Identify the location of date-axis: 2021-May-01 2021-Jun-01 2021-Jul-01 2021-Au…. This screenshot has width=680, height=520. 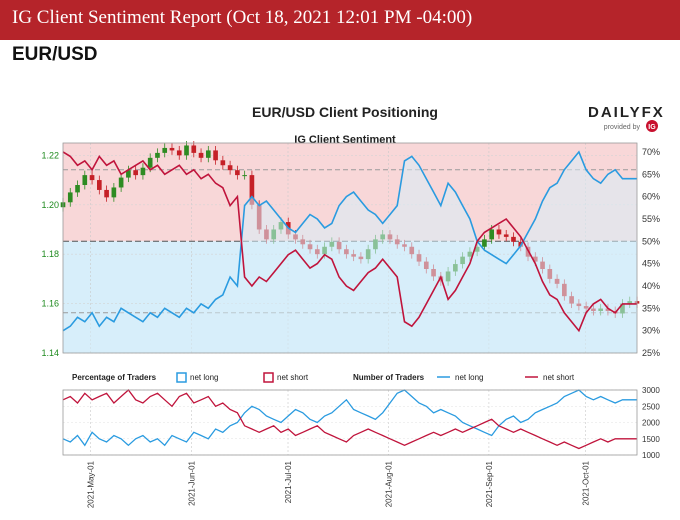
(339, 484).